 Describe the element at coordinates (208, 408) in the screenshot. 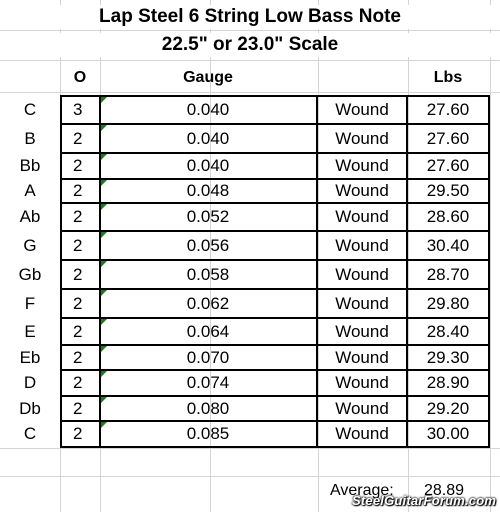

I see `gauge-cell: 0.080` at that location.